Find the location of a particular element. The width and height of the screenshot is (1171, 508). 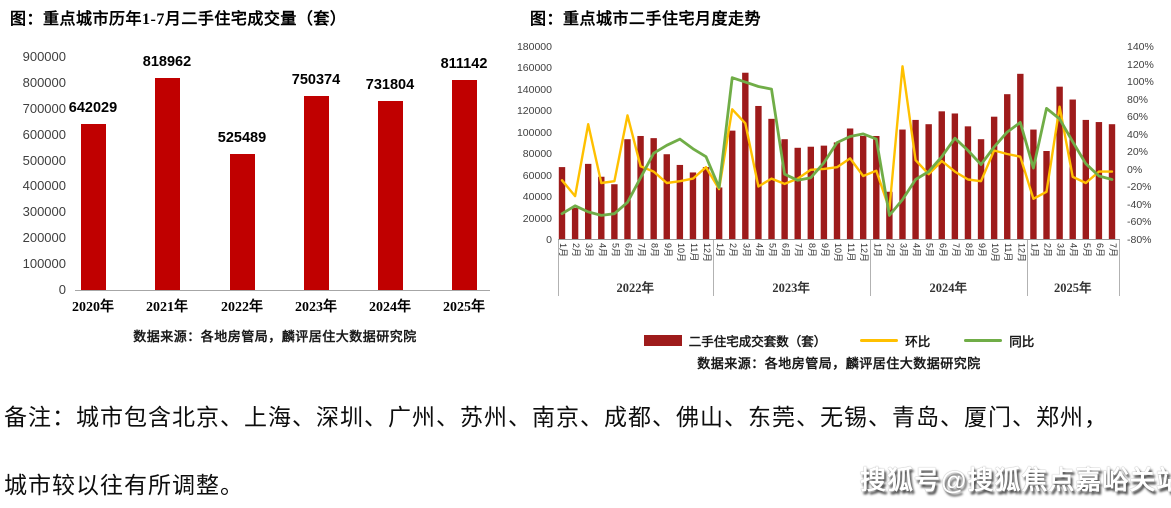

right-axis-tick: 60% is located at coordinates (1138, 117).